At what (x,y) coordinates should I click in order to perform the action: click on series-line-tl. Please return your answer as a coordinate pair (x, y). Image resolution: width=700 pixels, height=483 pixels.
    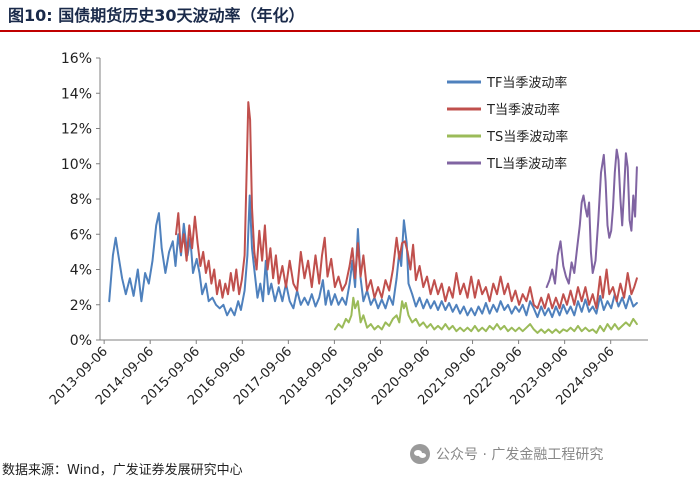
    Looking at the image, I should click on (591, 218).